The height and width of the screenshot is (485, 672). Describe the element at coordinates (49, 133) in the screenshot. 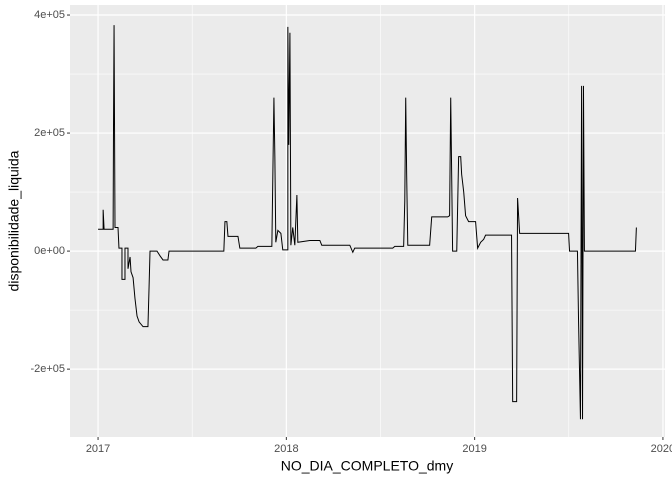

I see `y-tick-label: 2e+05` at that location.